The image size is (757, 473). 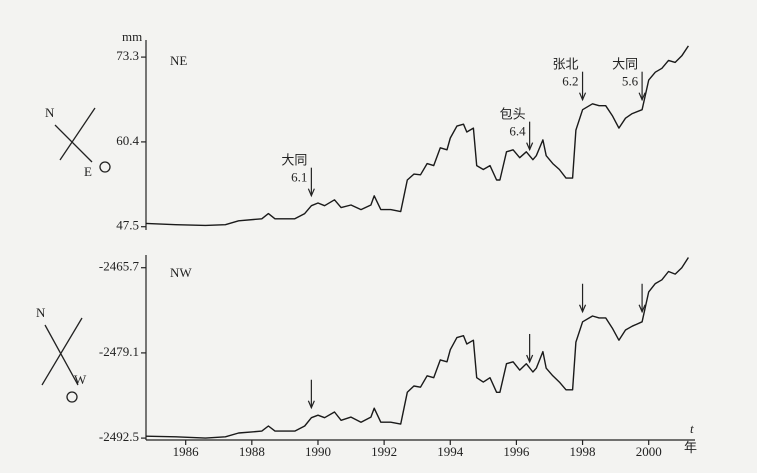 I want to click on y-tick-label: 60.4, so click(x=127, y=140).